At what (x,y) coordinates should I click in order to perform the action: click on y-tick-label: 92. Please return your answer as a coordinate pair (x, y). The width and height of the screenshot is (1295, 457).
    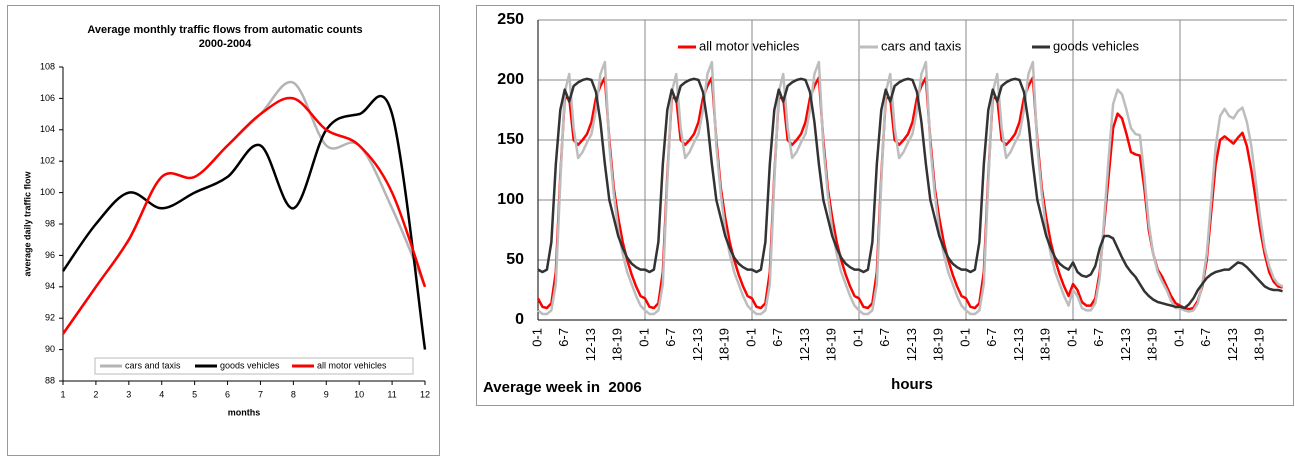
    Looking at the image, I should click on (50, 318).